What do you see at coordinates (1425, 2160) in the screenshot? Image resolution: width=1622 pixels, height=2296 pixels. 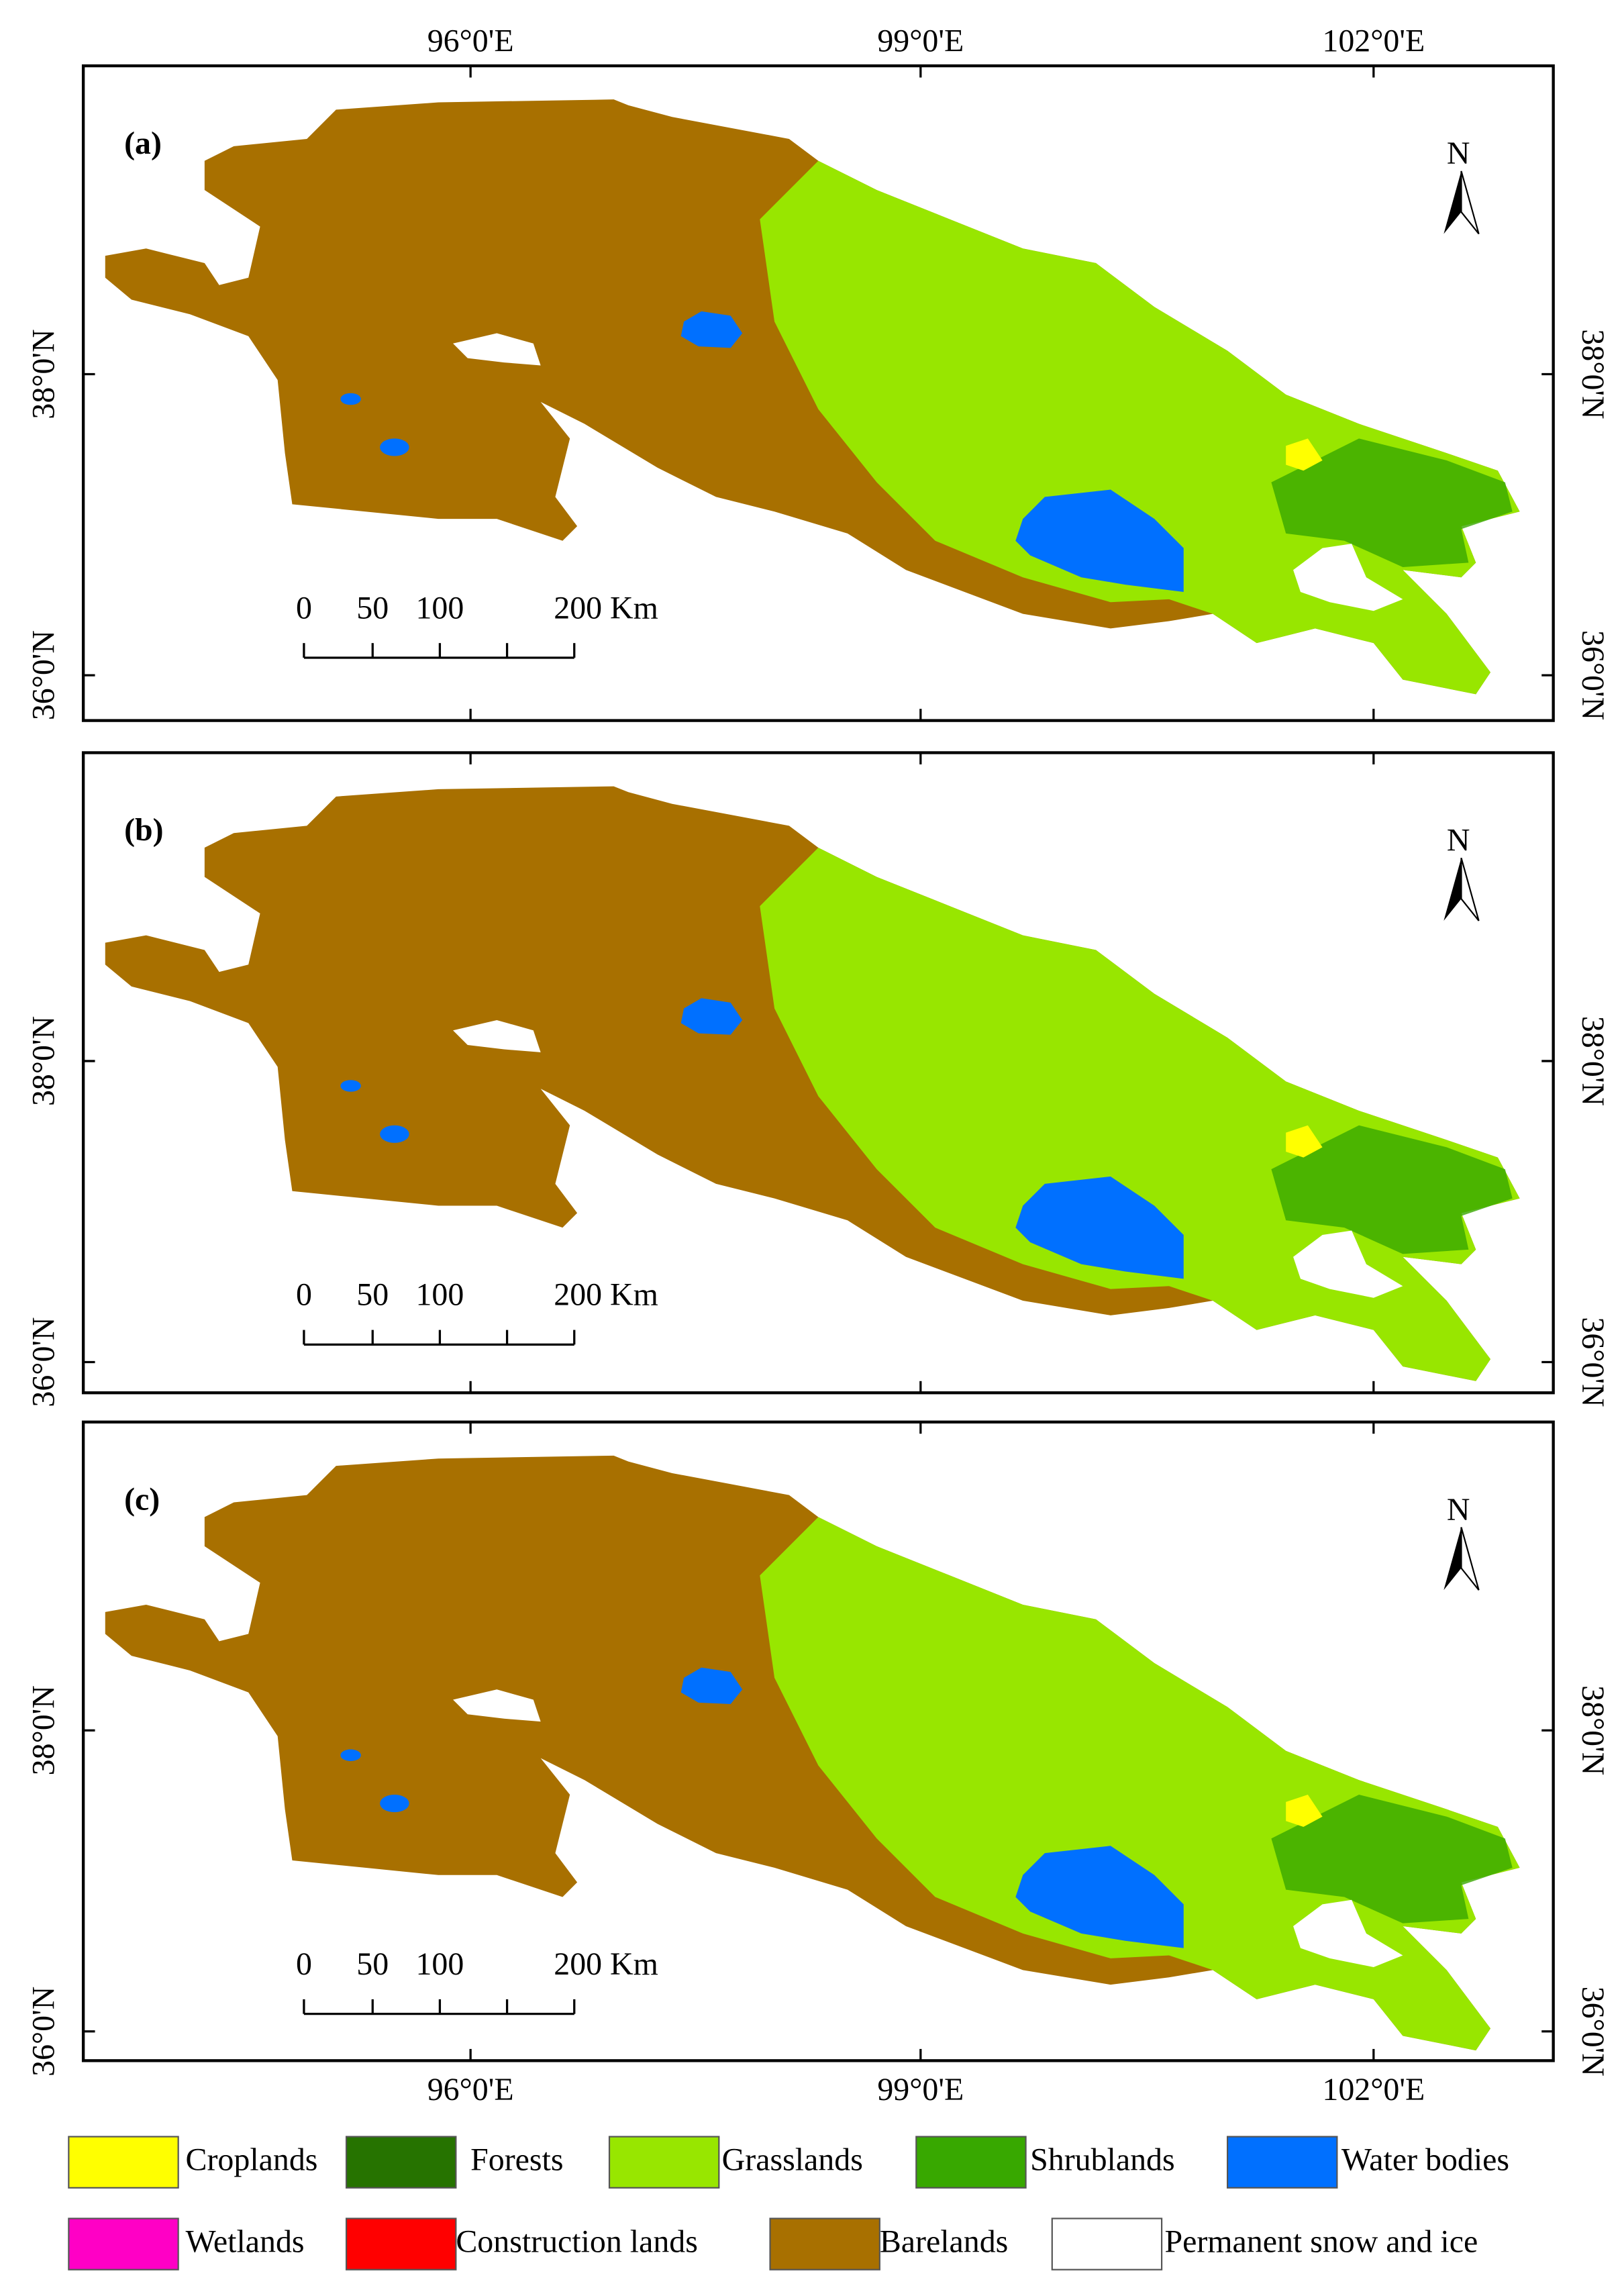 I see `legend-label: Water bodies` at bounding box center [1425, 2160].